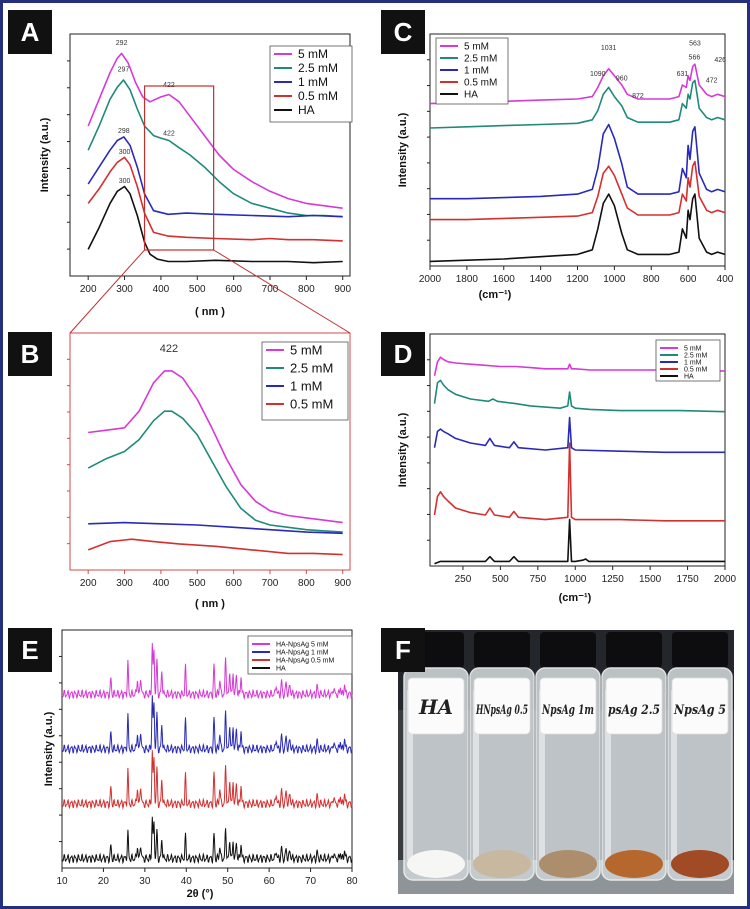  I want to click on panel-label-e: E, so click(30, 650).